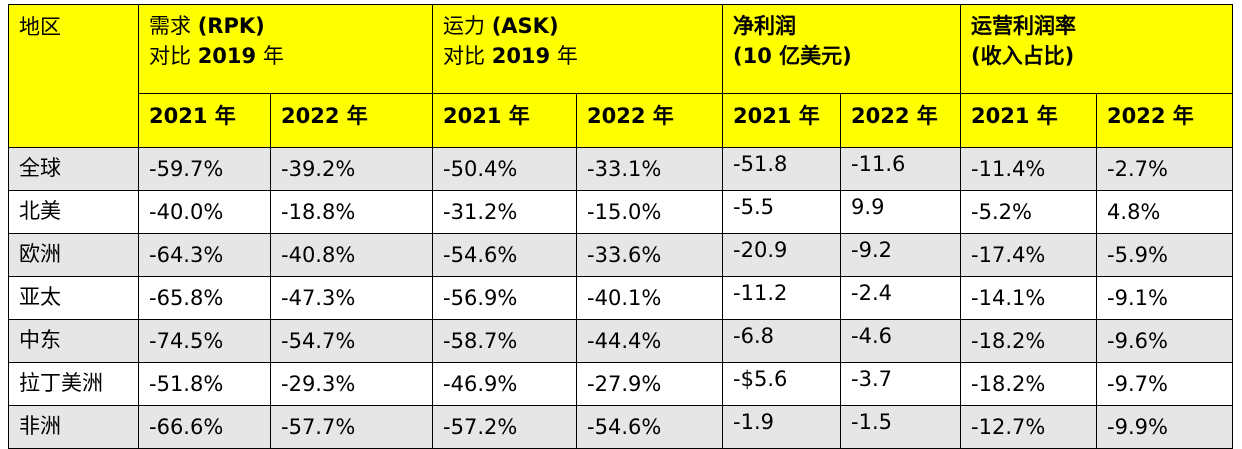  I want to click on region-header: 地区, so click(73, 76).